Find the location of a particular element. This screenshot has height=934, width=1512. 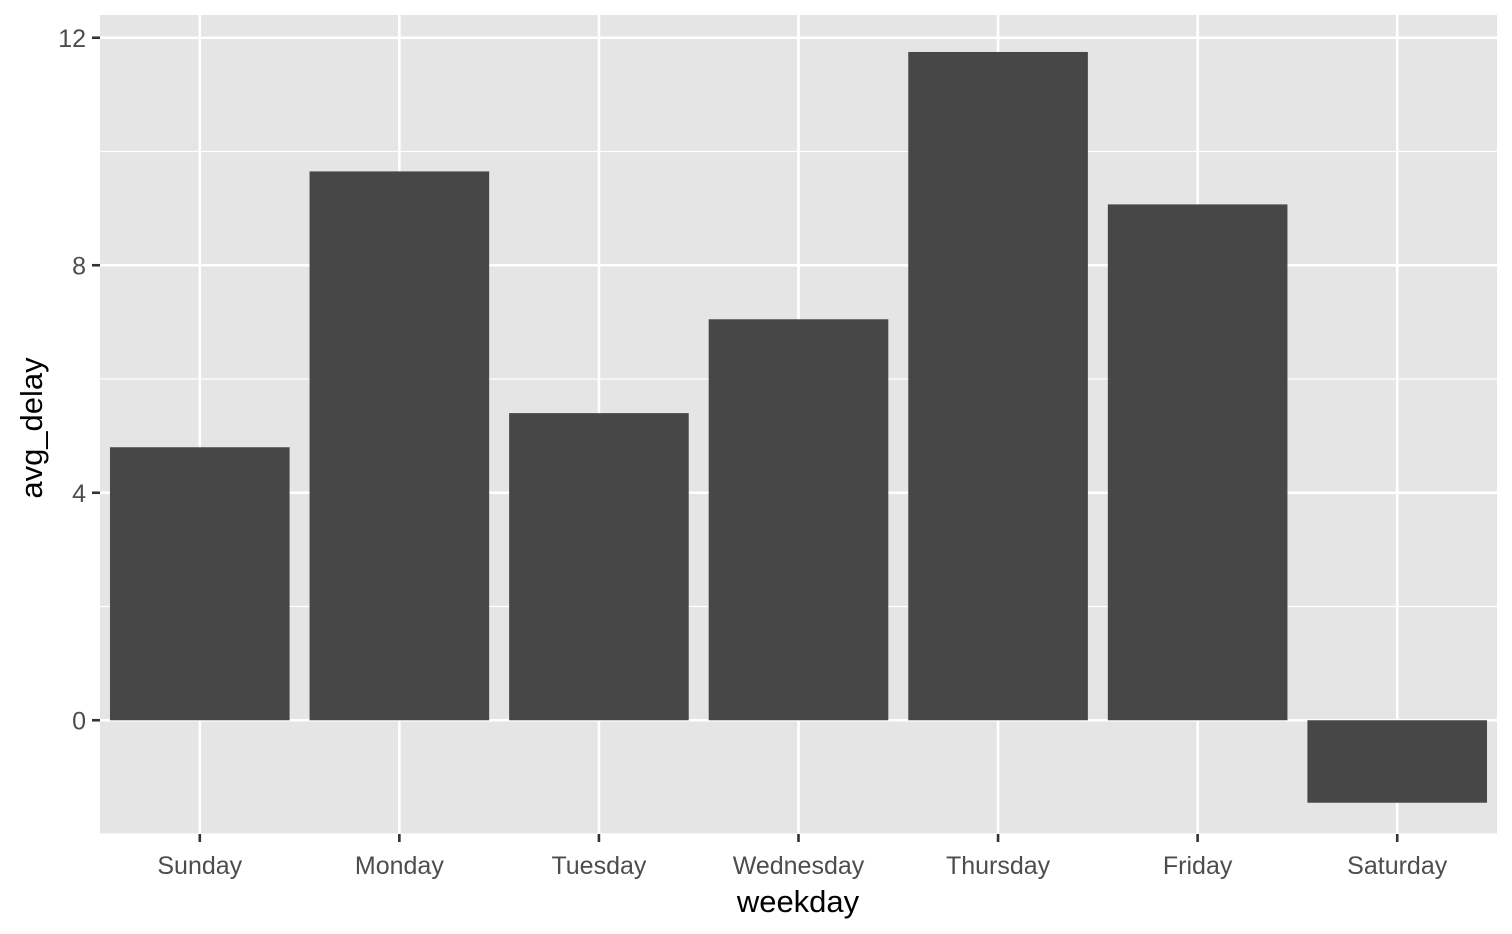

bar-wednesday is located at coordinates (798, 520).